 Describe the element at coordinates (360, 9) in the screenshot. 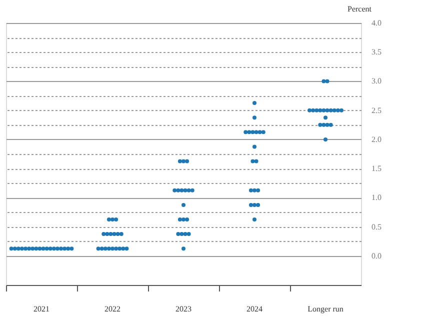

I see `y-axis-title: Percent` at that location.